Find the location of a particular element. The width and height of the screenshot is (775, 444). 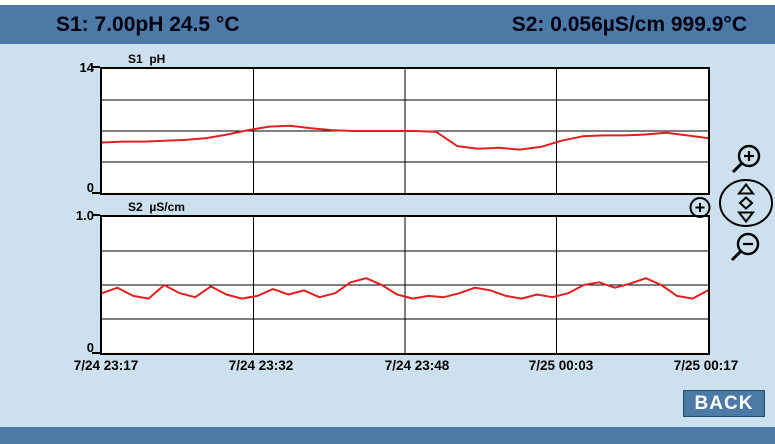

nav-center-icon is located at coordinates (746, 203).